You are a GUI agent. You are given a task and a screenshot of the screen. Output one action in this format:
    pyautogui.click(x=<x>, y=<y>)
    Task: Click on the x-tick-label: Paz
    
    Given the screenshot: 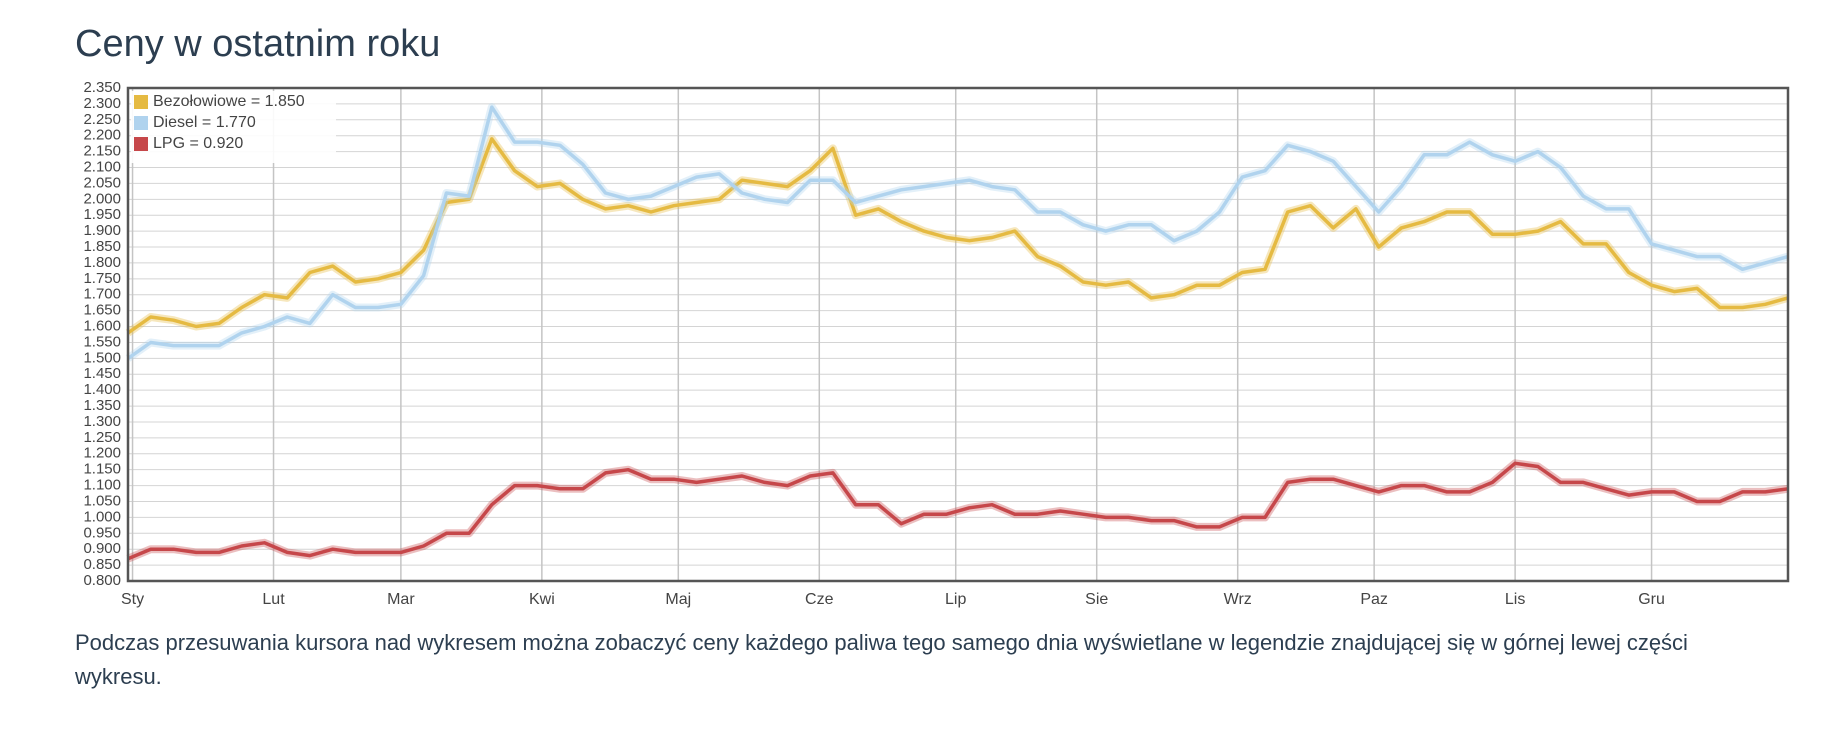 What is the action you would take?
    pyautogui.click(x=1374, y=599)
    